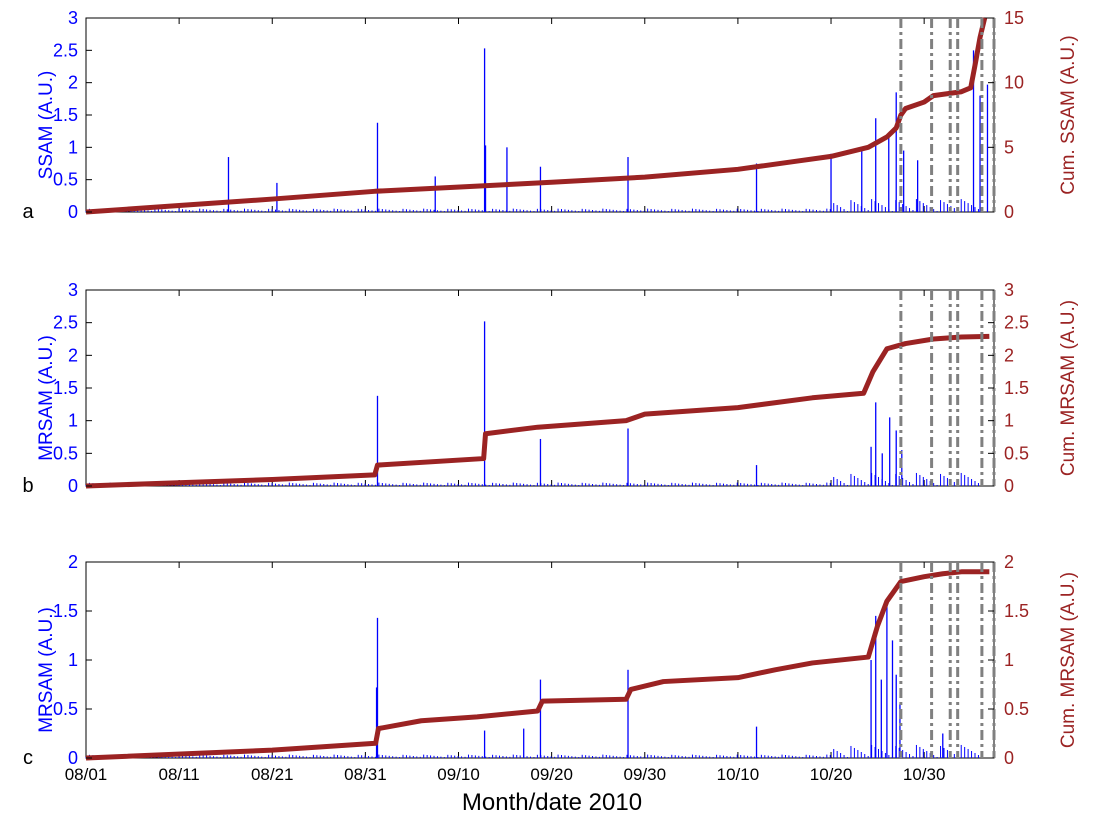  What do you see at coordinates (1014, 83) in the screenshot?
I see `y-tick-label-right: 10` at bounding box center [1014, 83].